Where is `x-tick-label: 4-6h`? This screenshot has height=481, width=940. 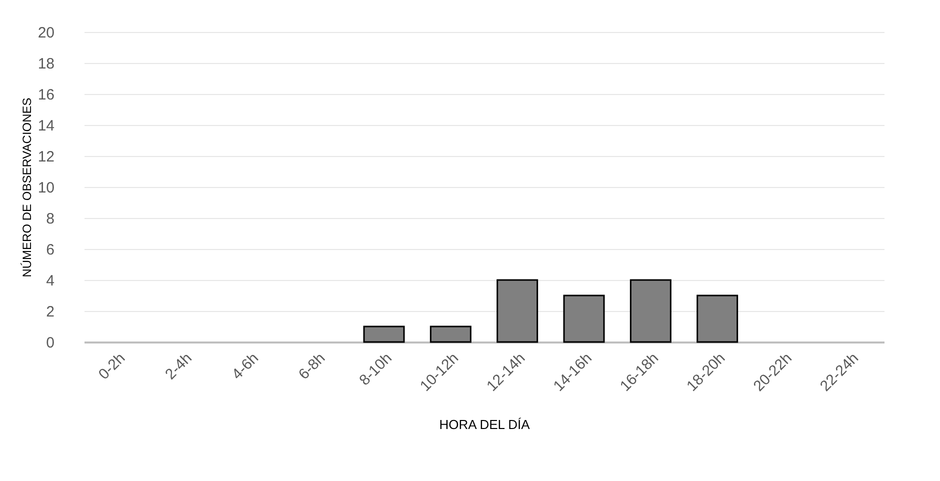
x-tick-label: 4-6h is located at coordinates (245, 367).